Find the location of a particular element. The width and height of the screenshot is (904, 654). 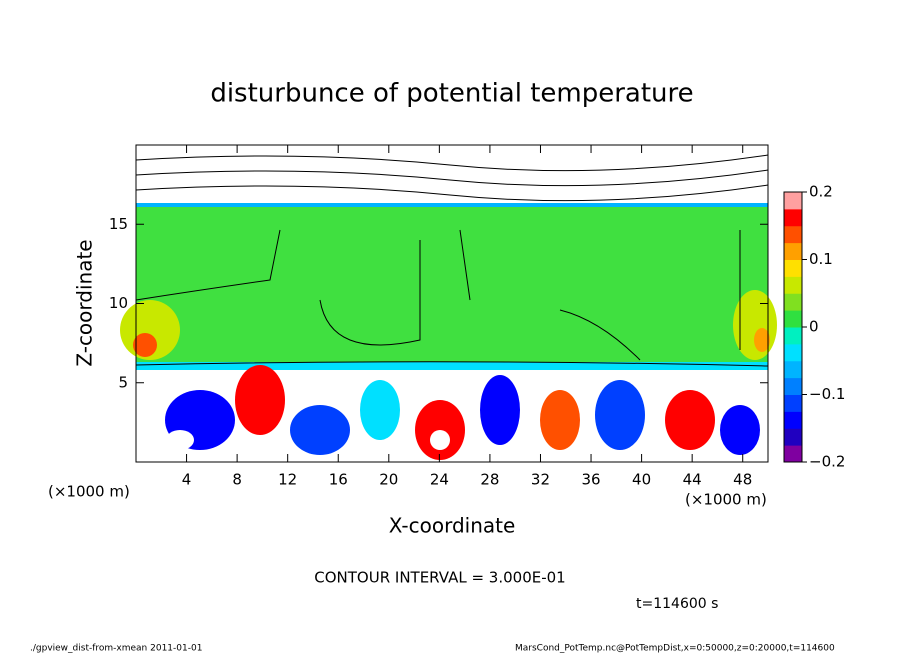

x-tick-label: 36 is located at coordinates (590, 480).